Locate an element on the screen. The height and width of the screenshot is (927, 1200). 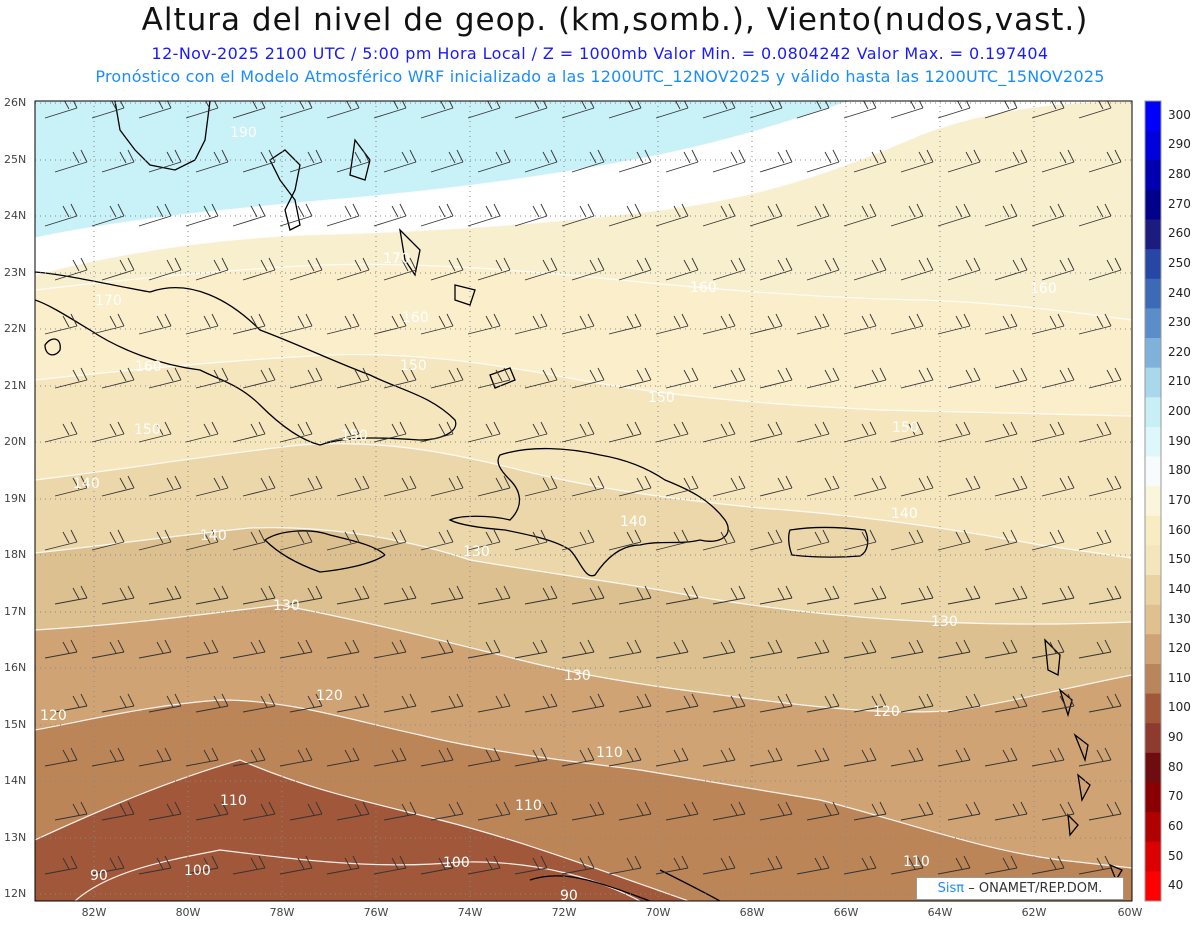
lon-label: 70W is located at coordinates (658, 912).